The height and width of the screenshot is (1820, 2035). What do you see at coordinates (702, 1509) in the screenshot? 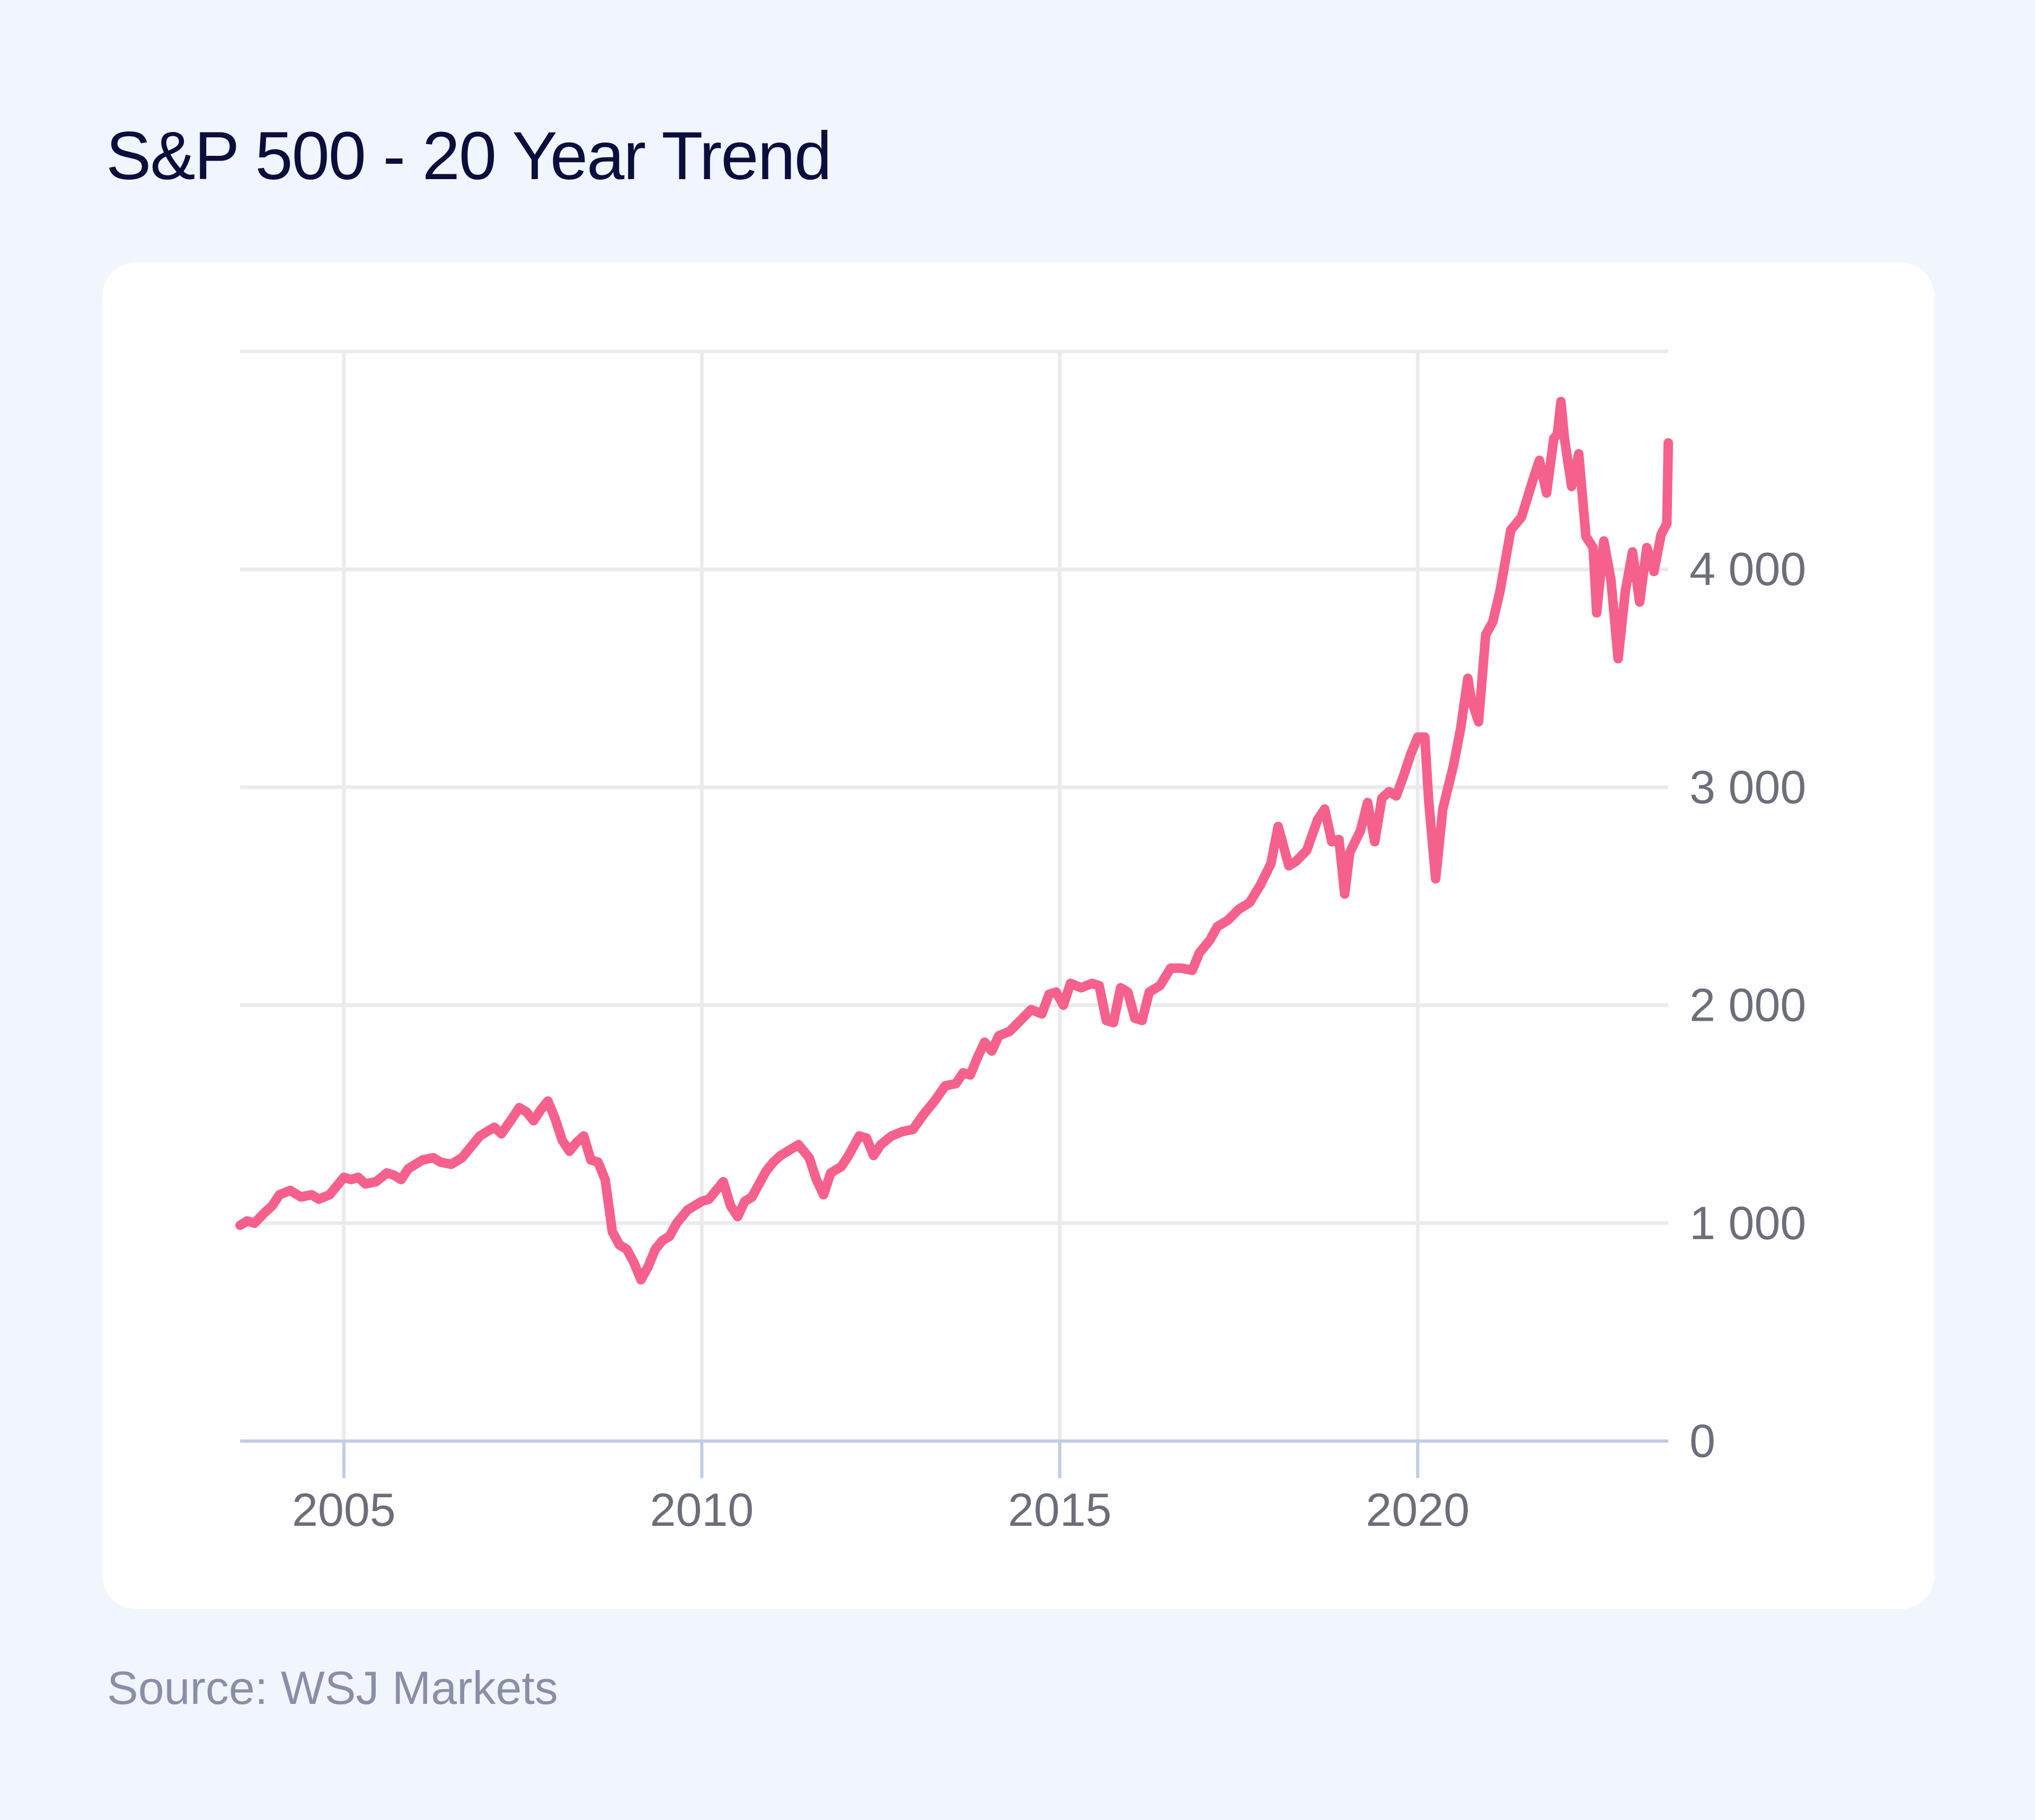
I see `x-tick-label: 2010` at bounding box center [702, 1509].